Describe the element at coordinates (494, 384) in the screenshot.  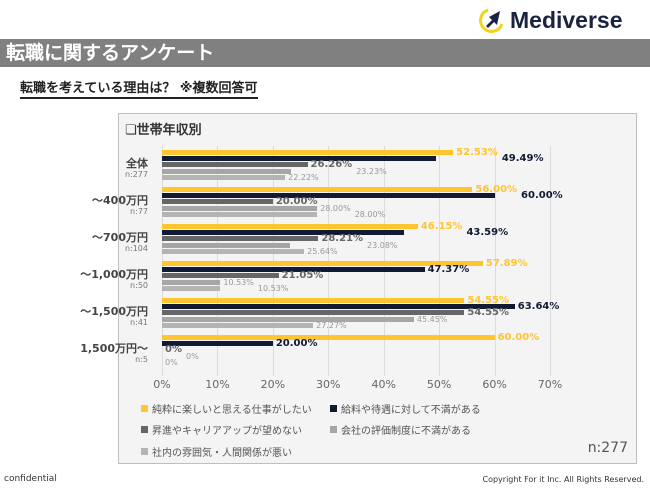
I see `x-tick-label: 60%` at that location.